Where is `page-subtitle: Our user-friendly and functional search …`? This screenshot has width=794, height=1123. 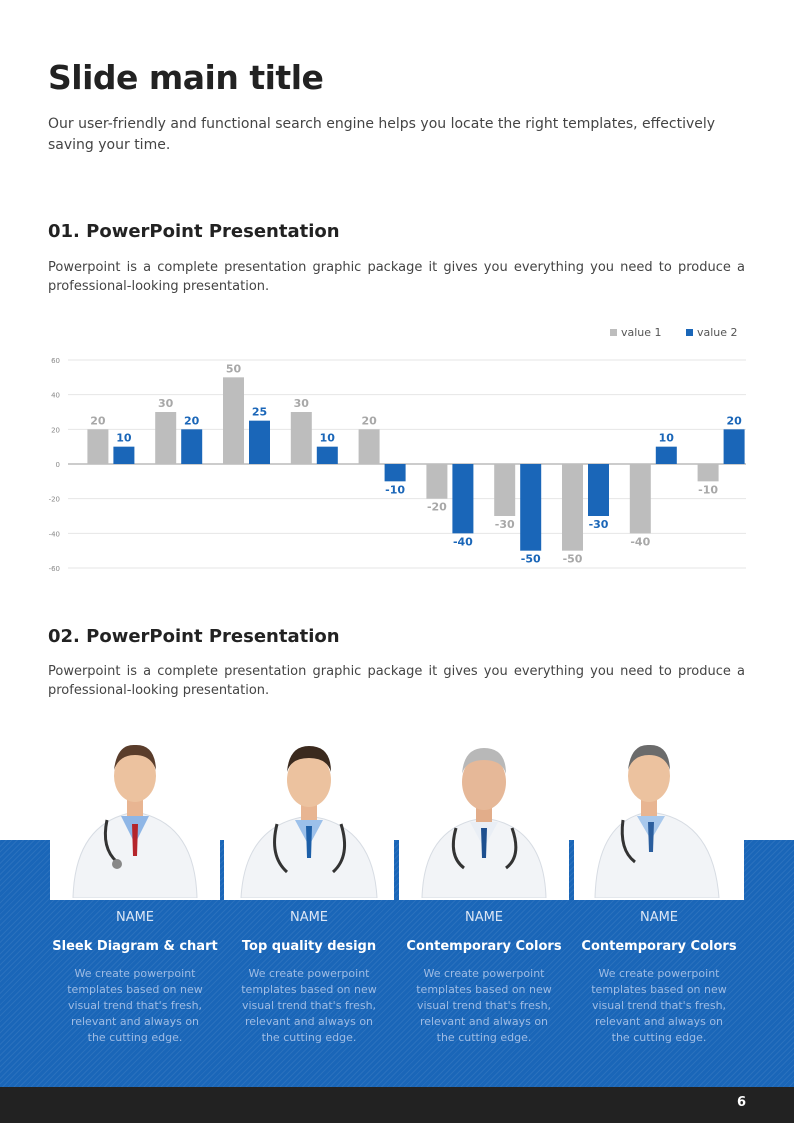 page-subtitle: Our user-friendly and functional search … is located at coordinates (382, 134).